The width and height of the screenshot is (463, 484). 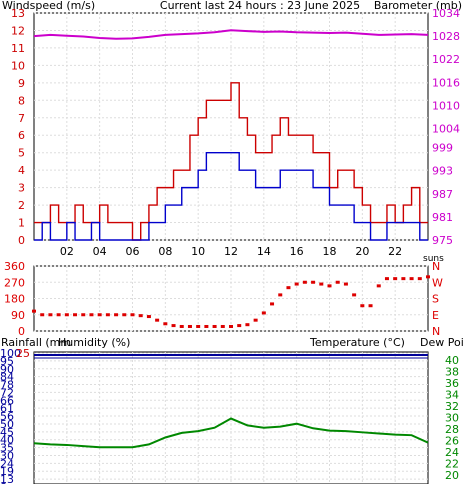 What do you see at coordinates (231, 433) in the screenshot?
I see `temperature-series-line` at bounding box center [231, 433].